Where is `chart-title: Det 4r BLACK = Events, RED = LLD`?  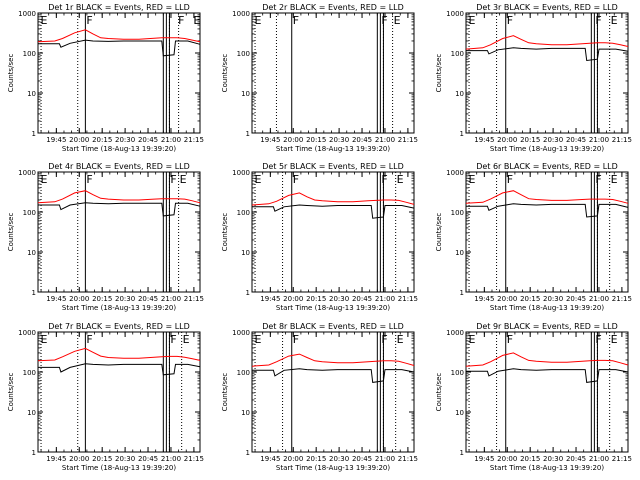
chart-title: Det 4r BLACK = Events, RED = LLD is located at coordinates (119, 166).